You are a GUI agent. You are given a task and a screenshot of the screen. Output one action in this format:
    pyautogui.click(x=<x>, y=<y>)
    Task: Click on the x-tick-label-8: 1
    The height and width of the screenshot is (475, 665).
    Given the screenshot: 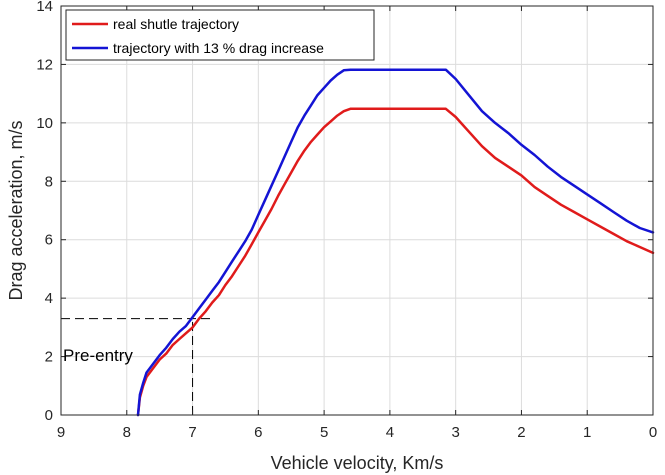 What is the action you would take?
    pyautogui.click(x=587, y=432)
    